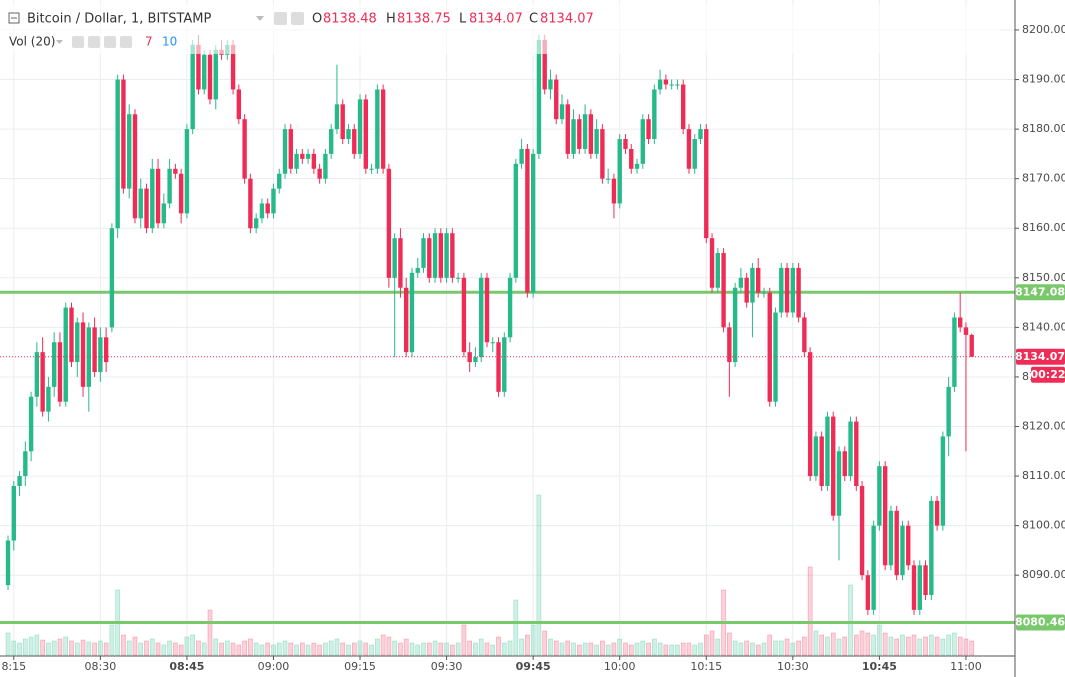 The width and height of the screenshot is (1065, 677). What do you see at coordinates (463, 19) in the screenshot?
I see `low-label: L` at bounding box center [463, 19].